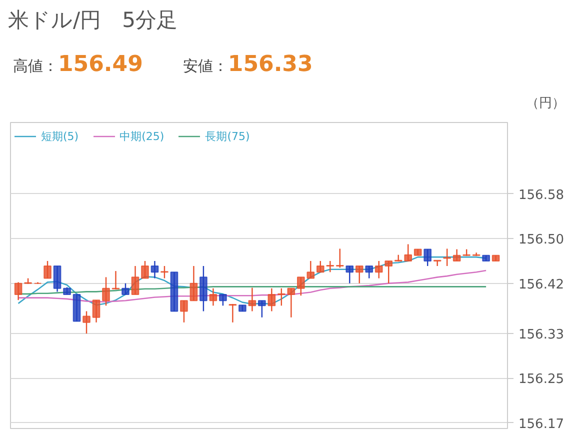 This screenshot has height=440, width=576. What do you see at coordinates (93, 20) in the screenshot?
I see `chart-title: 米ドル/円 5分足` at bounding box center [93, 20].